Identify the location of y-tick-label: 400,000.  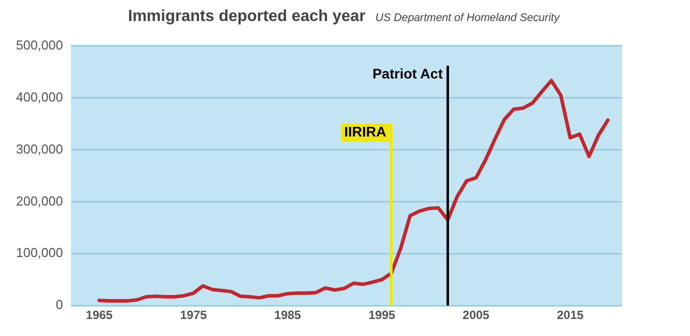
(39, 96).